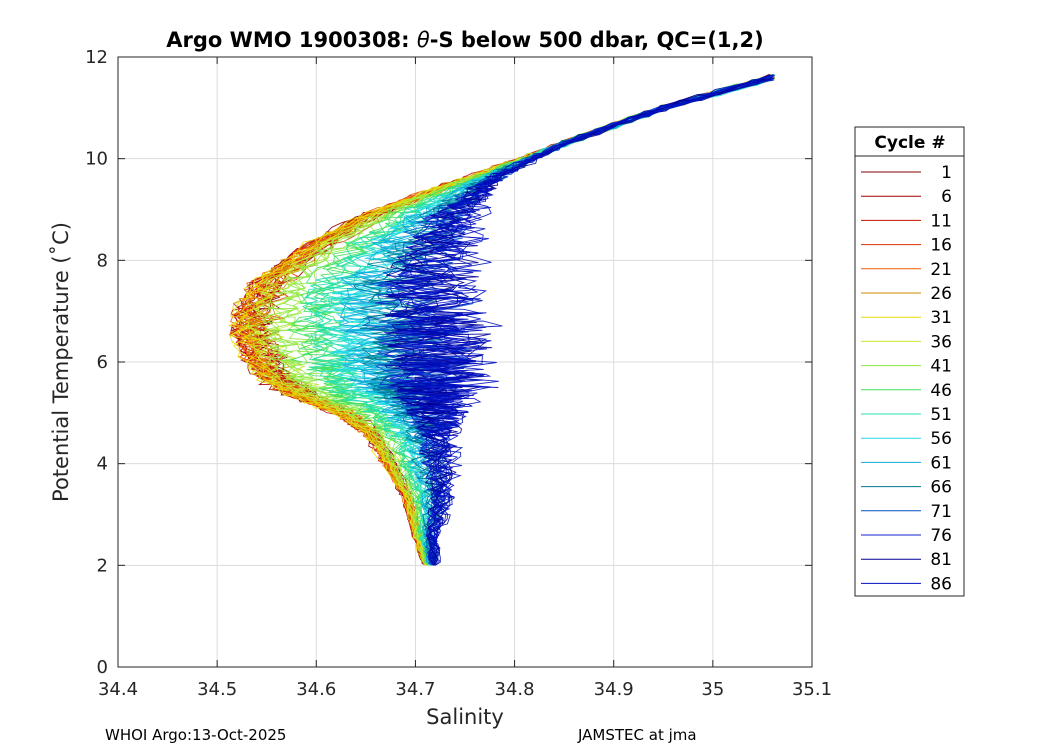 Image resolution: width=1050 pixels, height=750 pixels. Describe the element at coordinates (415, 689) in the screenshot. I see `x-tick-label: 34.7` at that location.